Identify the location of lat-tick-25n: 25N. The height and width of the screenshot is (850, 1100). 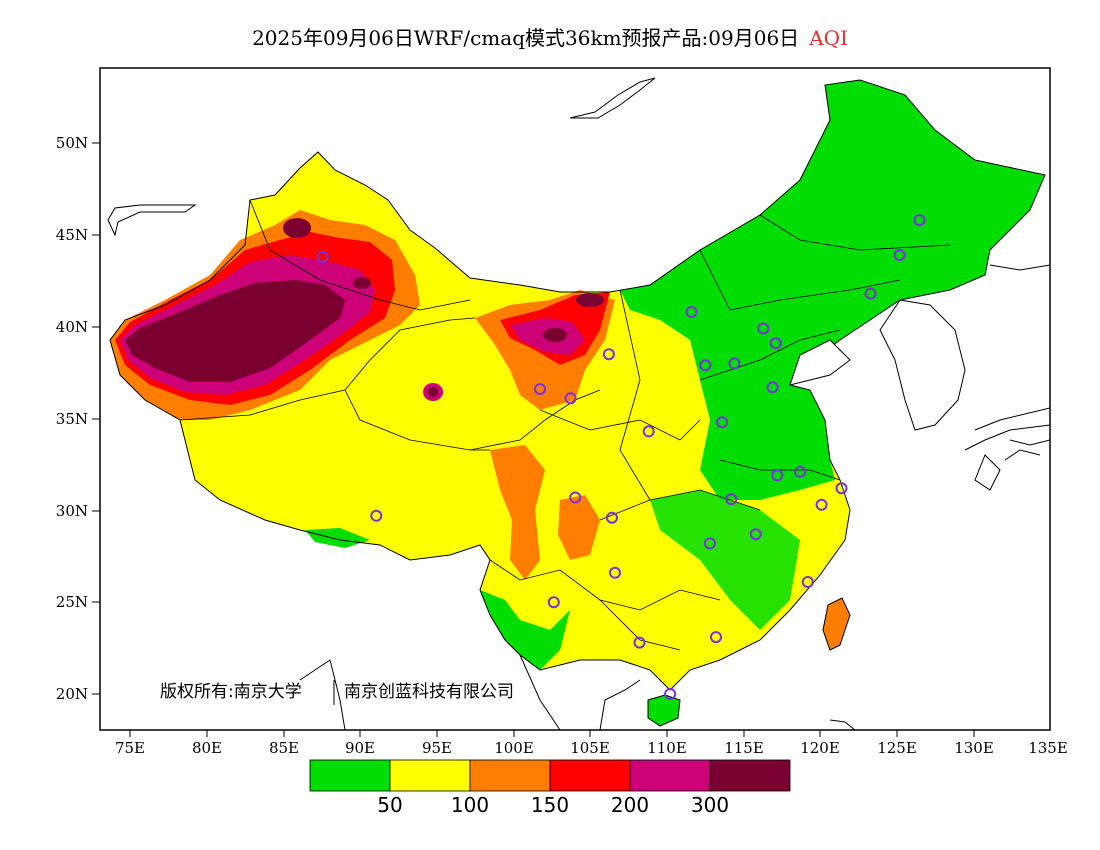
(72, 602).